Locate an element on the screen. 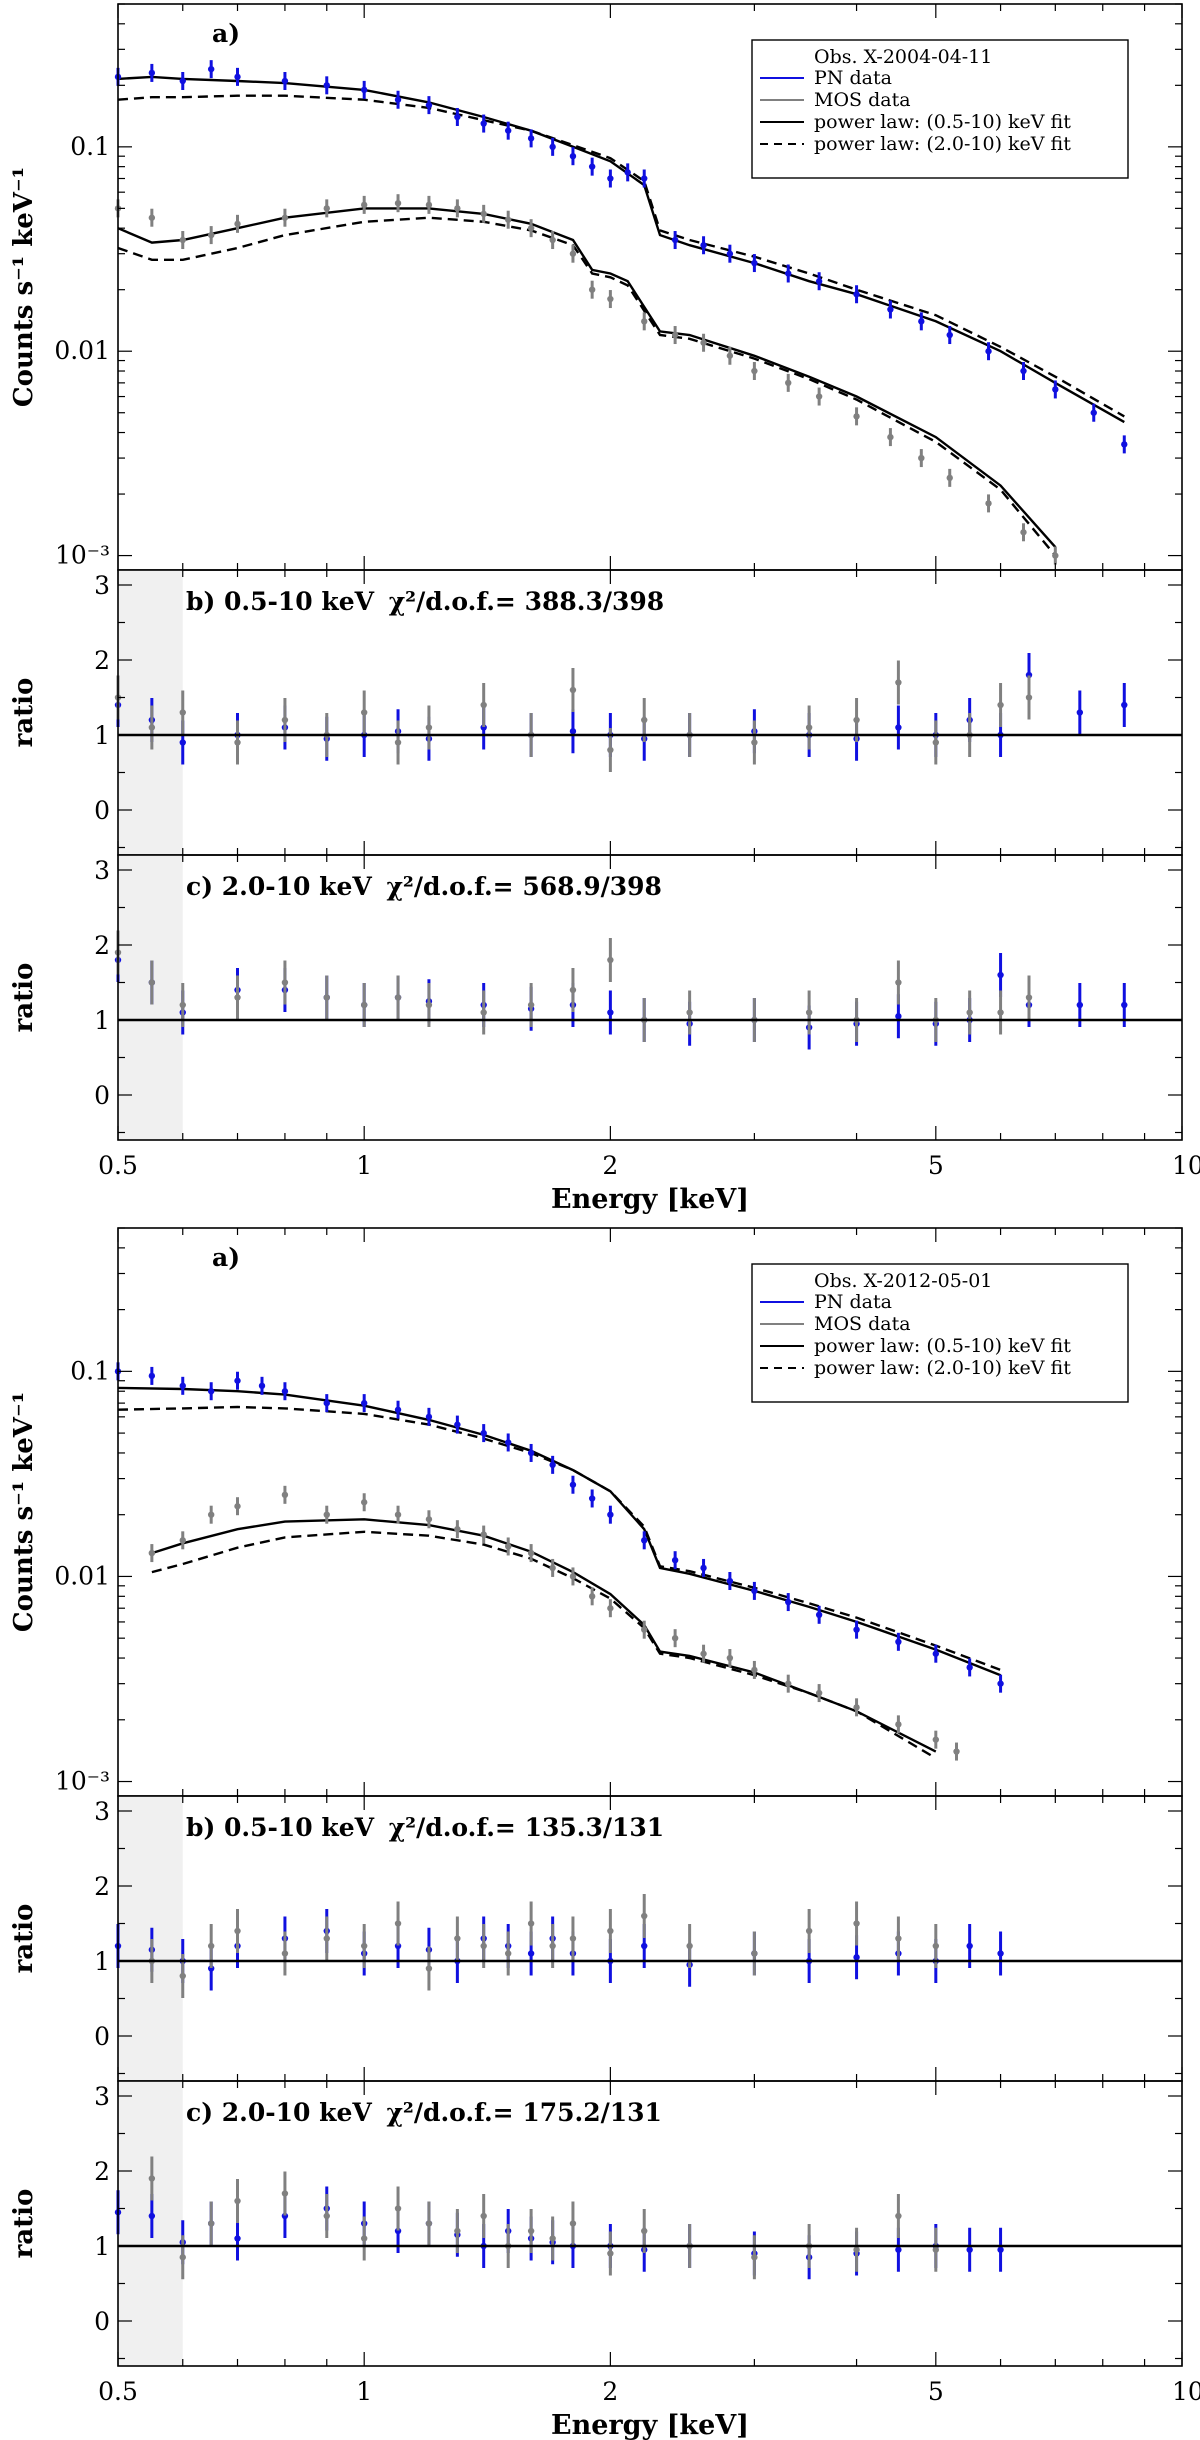  panel-range-label: c) 2.0-10 keV is located at coordinates (283, 2112).